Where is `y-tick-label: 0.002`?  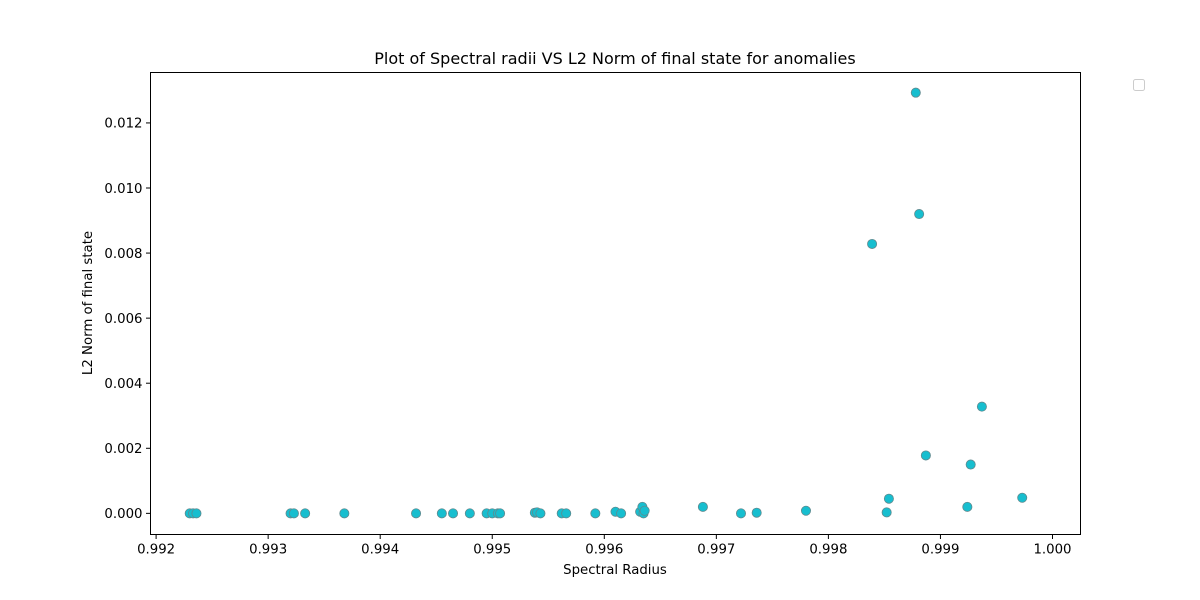 y-tick-label: 0.002 is located at coordinates (123, 449).